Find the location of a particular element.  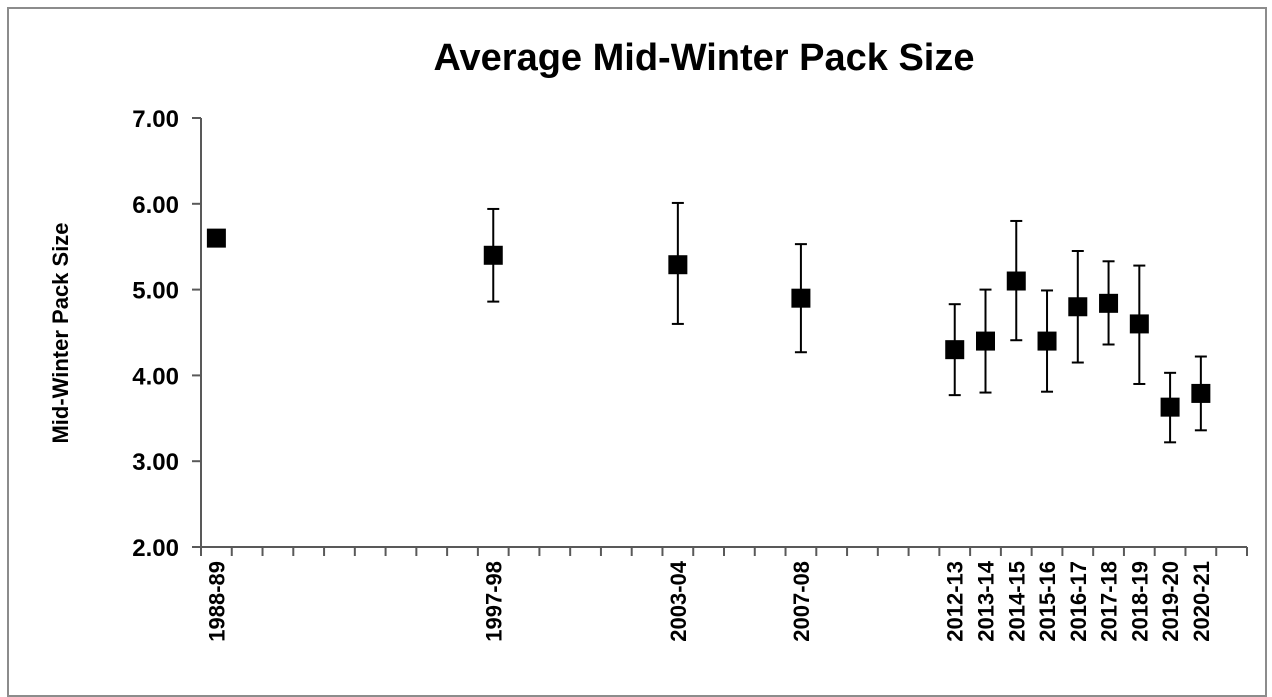

x-tick-label: 2013-14 is located at coordinates (986, 601).